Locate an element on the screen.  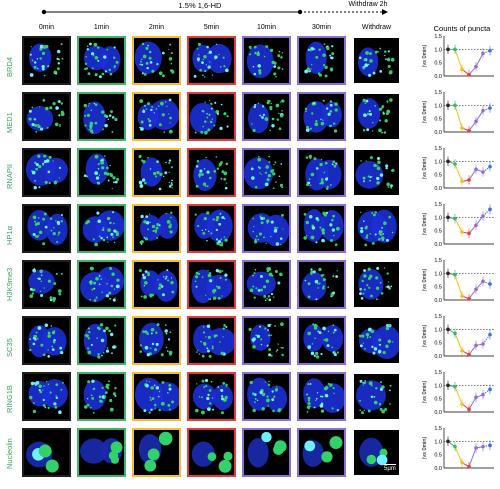
row-label: RING1B is located at coordinates (9, 398).